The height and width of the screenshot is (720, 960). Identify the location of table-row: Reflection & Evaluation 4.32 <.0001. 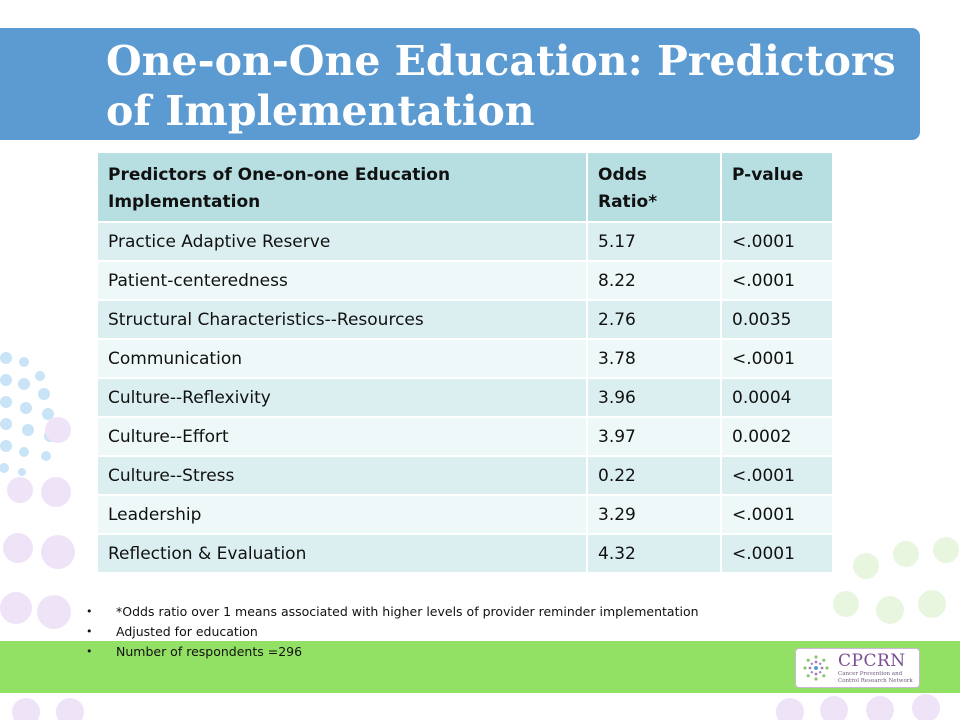
(465, 553).